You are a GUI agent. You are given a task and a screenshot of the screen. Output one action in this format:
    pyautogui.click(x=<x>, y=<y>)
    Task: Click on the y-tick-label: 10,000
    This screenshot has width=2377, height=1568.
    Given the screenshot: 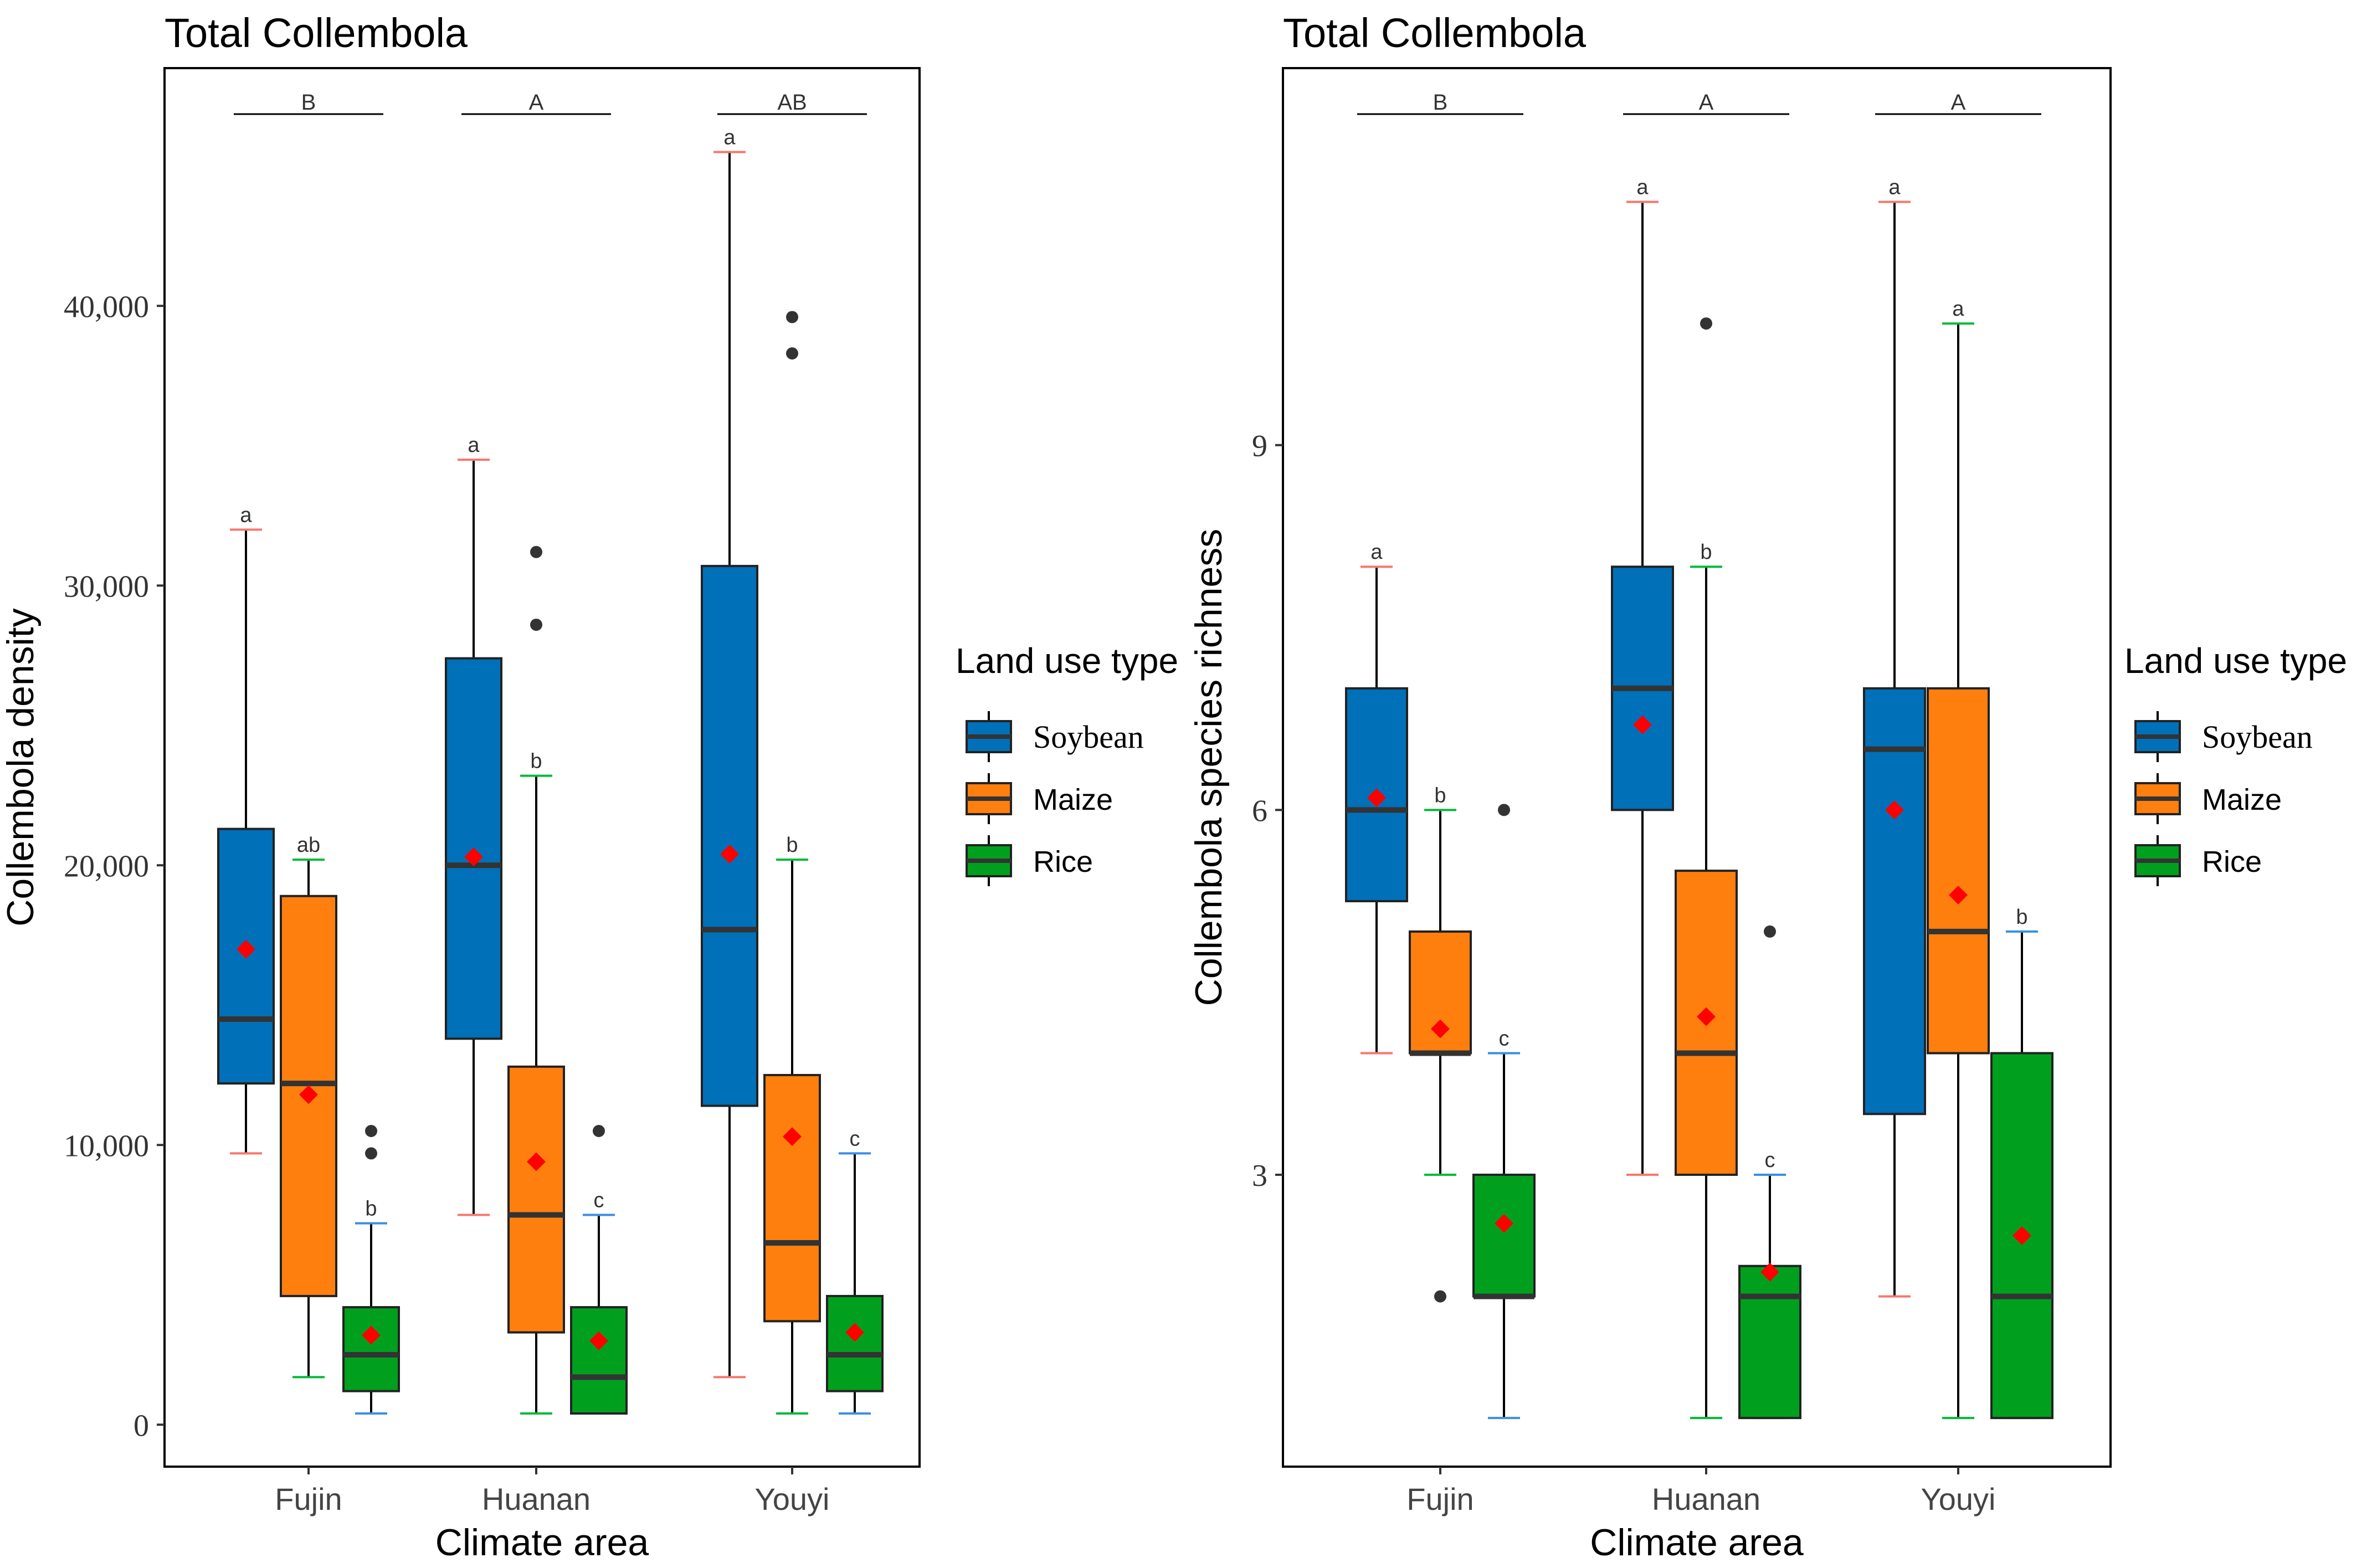 What is the action you would take?
    pyautogui.click(x=107, y=1146)
    